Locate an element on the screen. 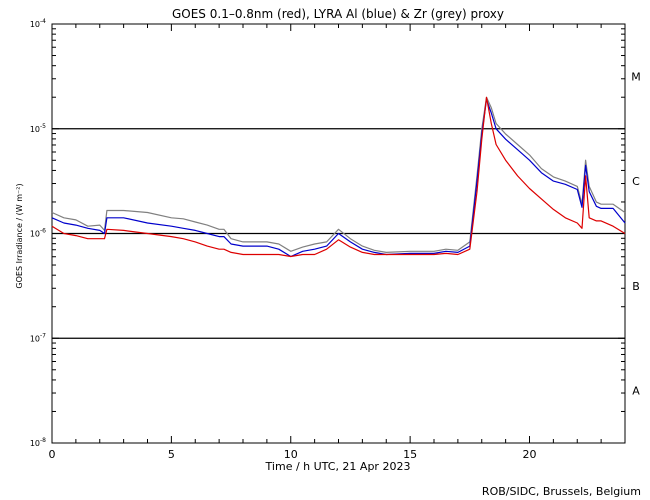 This screenshot has height=500, width=650. flare-class-label-M: M is located at coordinates (636, 76).